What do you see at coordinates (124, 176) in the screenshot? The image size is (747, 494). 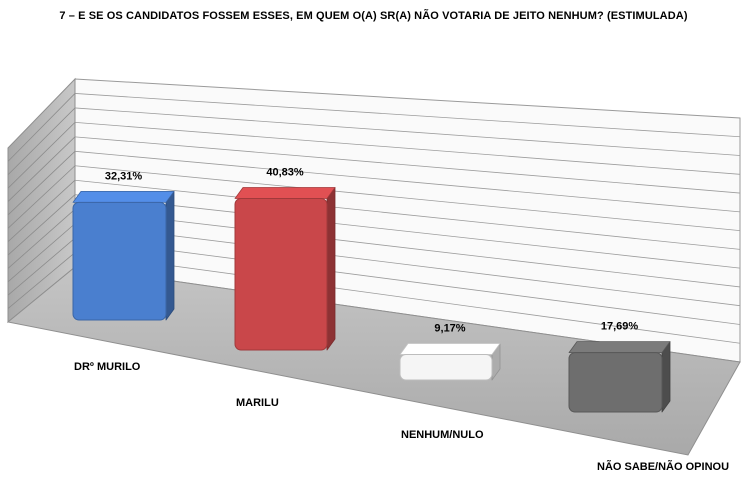 I see `data-label: 32,31%` at bounding box center [124, 176].